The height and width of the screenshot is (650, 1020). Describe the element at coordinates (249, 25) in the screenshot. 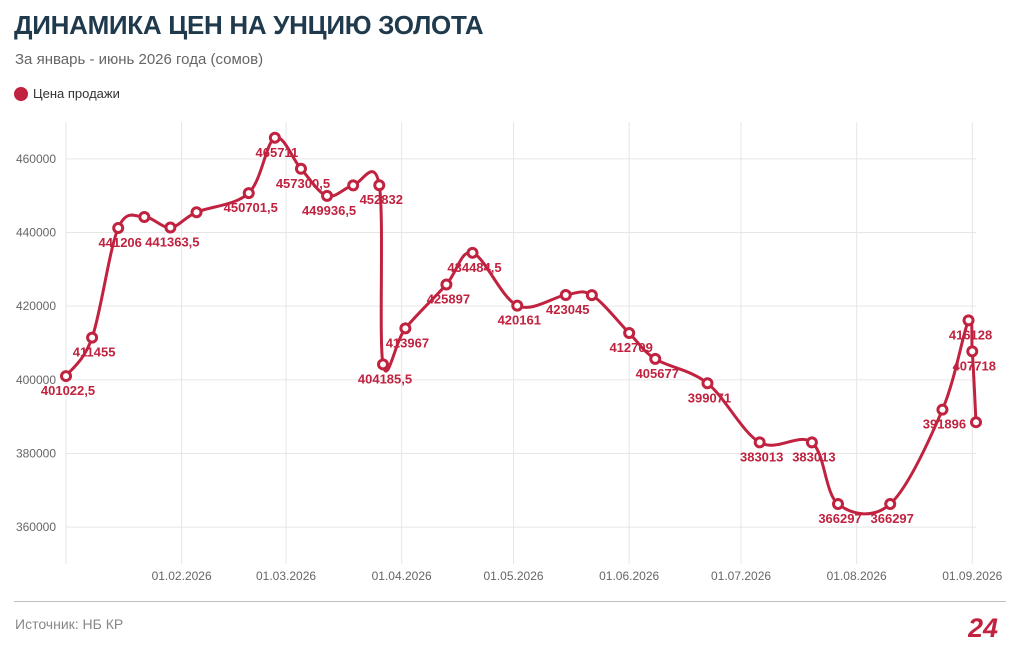

I see `chart-title: ДИНАМИКА ЦЕН НА УНЦИЮ ЗОЛОТА` at that location.